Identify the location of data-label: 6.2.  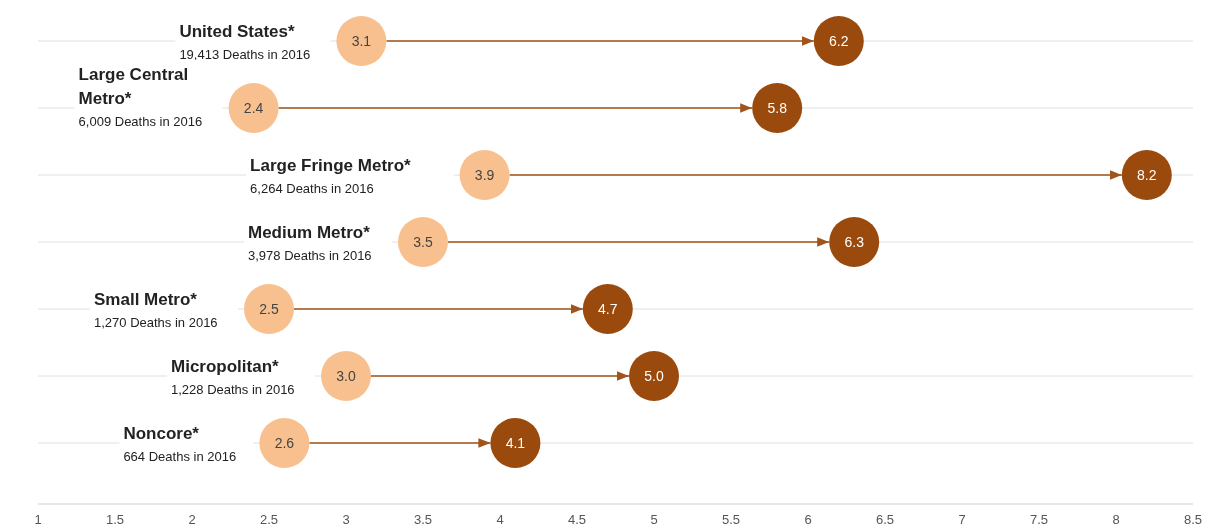
(839, 41).